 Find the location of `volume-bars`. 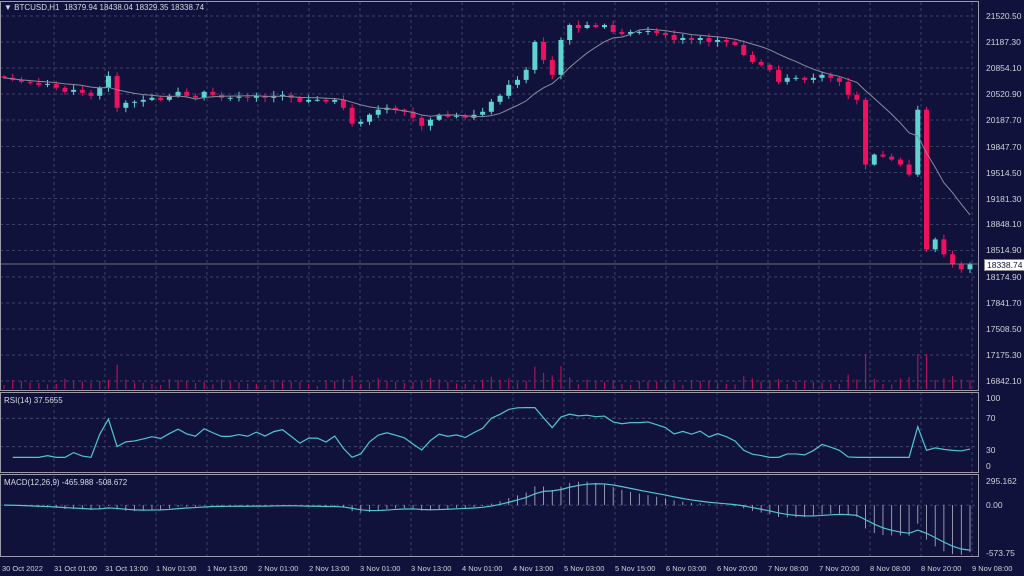

volume-bars is located at coordinates (487, 371).